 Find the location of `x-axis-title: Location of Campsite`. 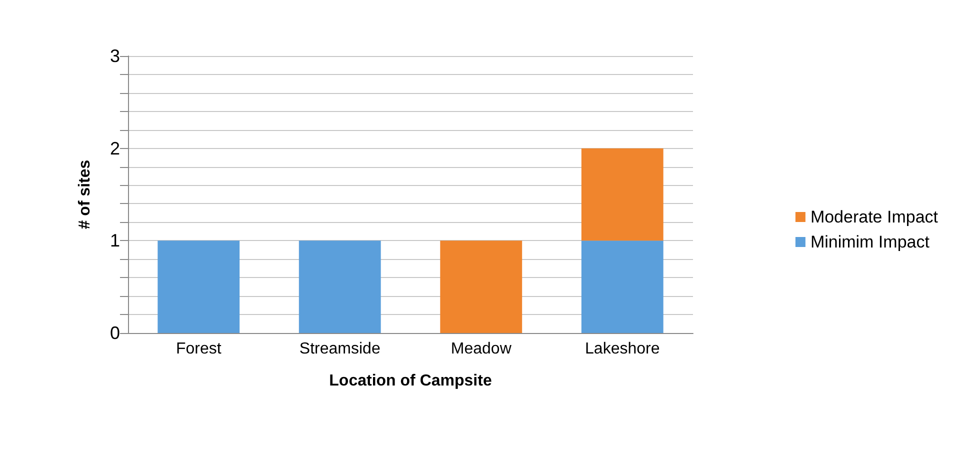

x-axis-title: Location of Campsite is located at coordinates (410, 381).